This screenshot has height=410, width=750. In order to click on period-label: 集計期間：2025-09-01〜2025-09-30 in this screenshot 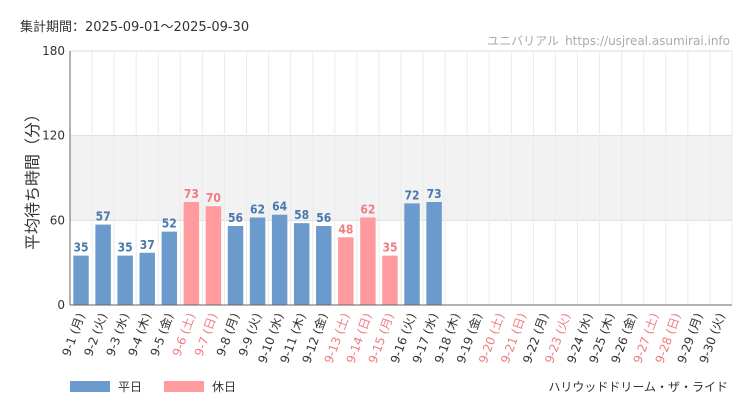, I will do `click(135, 27)`.